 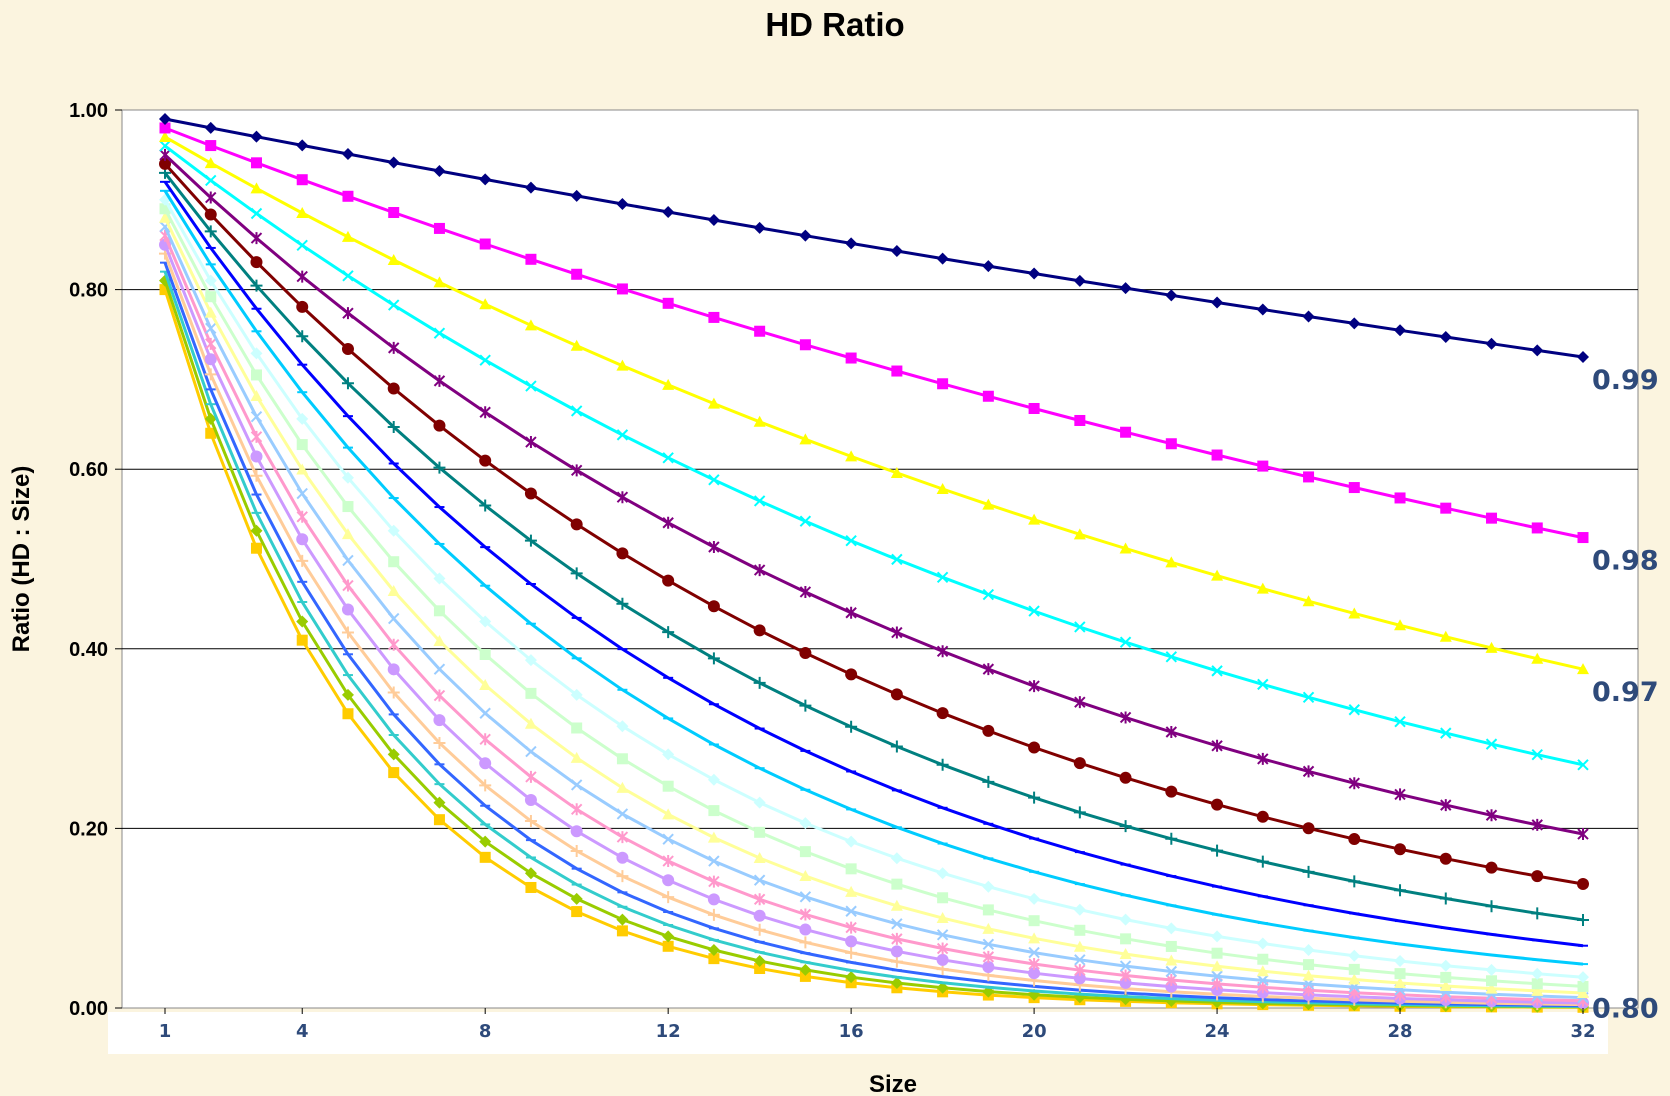 What do you see at coordinates (1625, 692) in the screenshot?
I see `series-label: 0.97` at bounding box center [1625, 692].